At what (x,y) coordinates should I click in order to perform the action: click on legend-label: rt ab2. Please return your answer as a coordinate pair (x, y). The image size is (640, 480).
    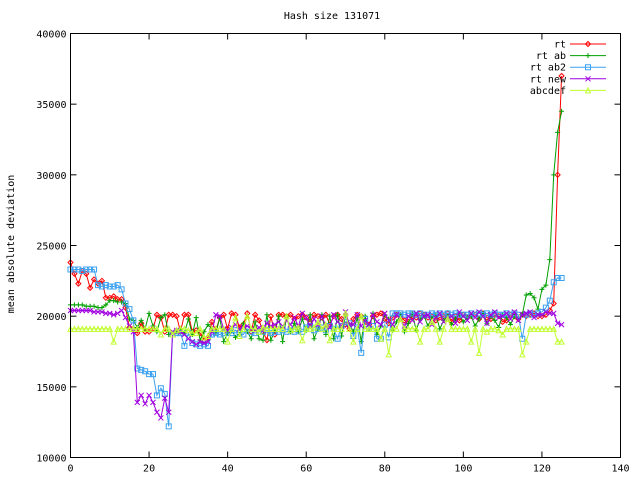
    Looking at the image, I should click on (548, 68).